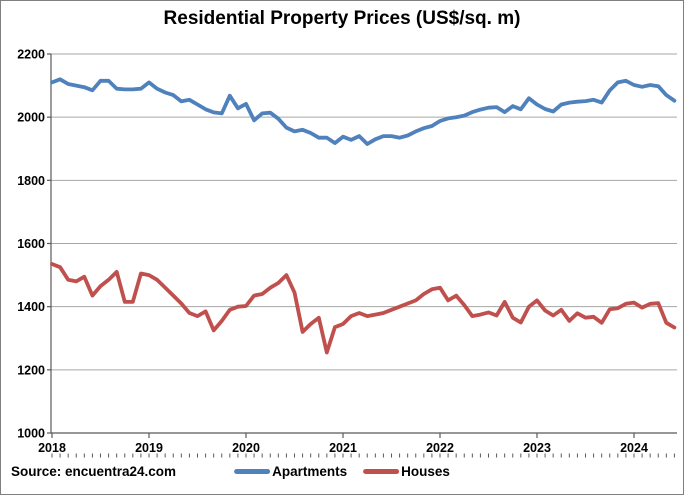 The width and height of the screenshot is (684, 495). Describe the element at coordinates (310, 471) in the screenshot. I see `legend-label-apartments: Apartments` at that location.